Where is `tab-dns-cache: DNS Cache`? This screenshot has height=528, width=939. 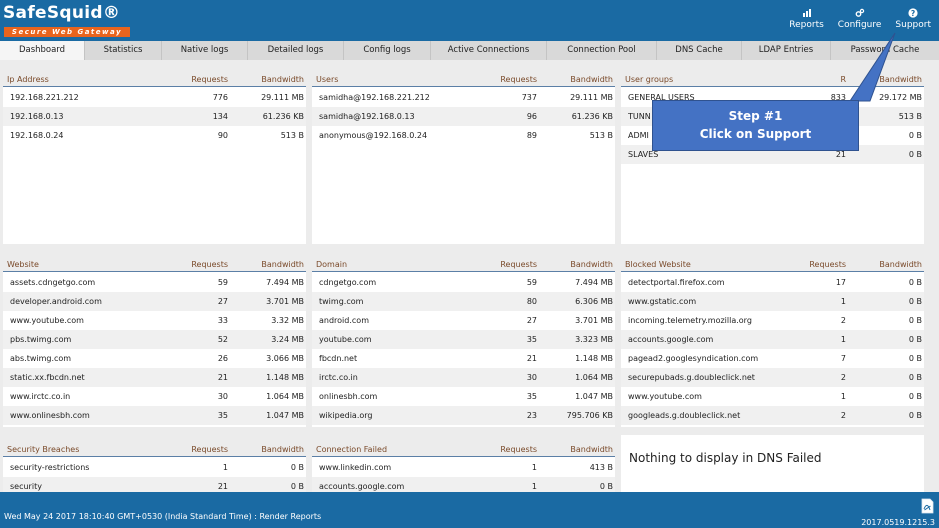 tab-dns-cache: DNS Cache is located at coordinates (699, 50).